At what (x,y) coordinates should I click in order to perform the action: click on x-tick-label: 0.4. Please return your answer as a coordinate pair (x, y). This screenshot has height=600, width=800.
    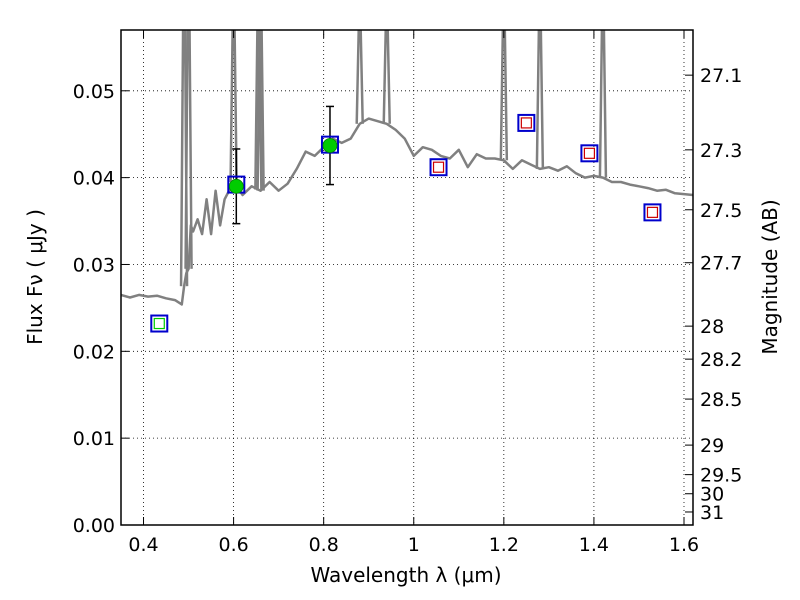
    Looking at the image, I should click on (143, 545).